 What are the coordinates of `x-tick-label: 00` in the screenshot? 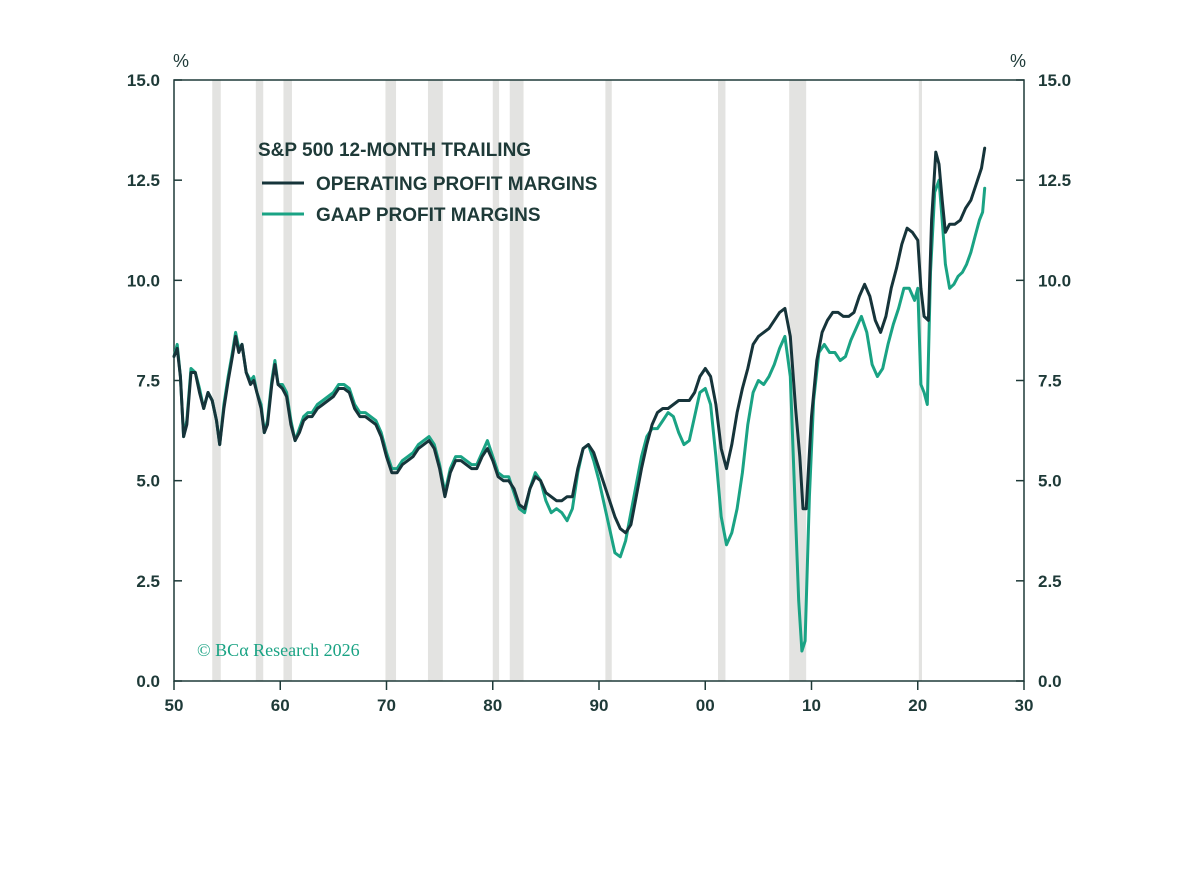 It's located at (705, 705).